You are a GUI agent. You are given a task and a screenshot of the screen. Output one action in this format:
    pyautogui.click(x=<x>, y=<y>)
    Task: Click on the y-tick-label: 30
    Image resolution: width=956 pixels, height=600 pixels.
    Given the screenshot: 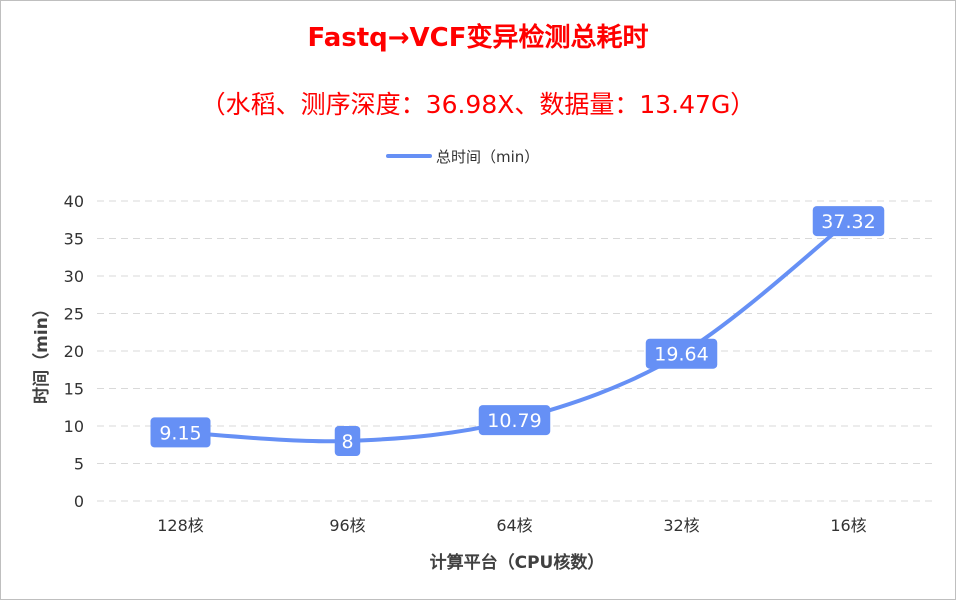 What is the action you would take?
    pyautogui.click(x=74, y=276)
    